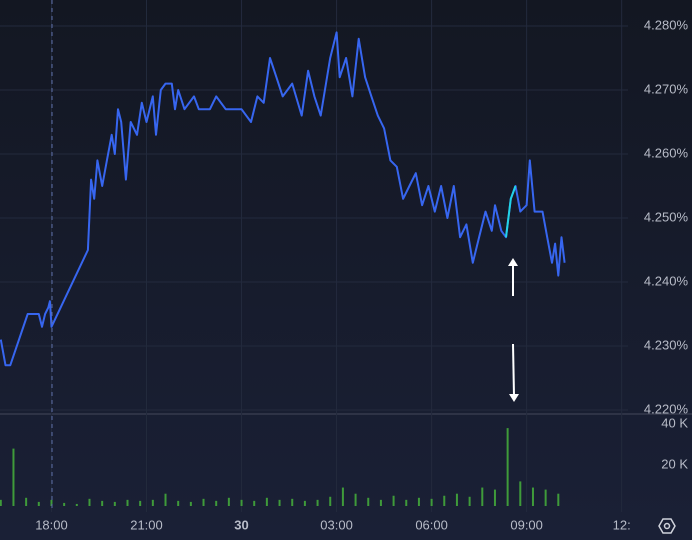 The height and width of the screenshot is (540, 692). I want to click on arrows, so click(513, 330).